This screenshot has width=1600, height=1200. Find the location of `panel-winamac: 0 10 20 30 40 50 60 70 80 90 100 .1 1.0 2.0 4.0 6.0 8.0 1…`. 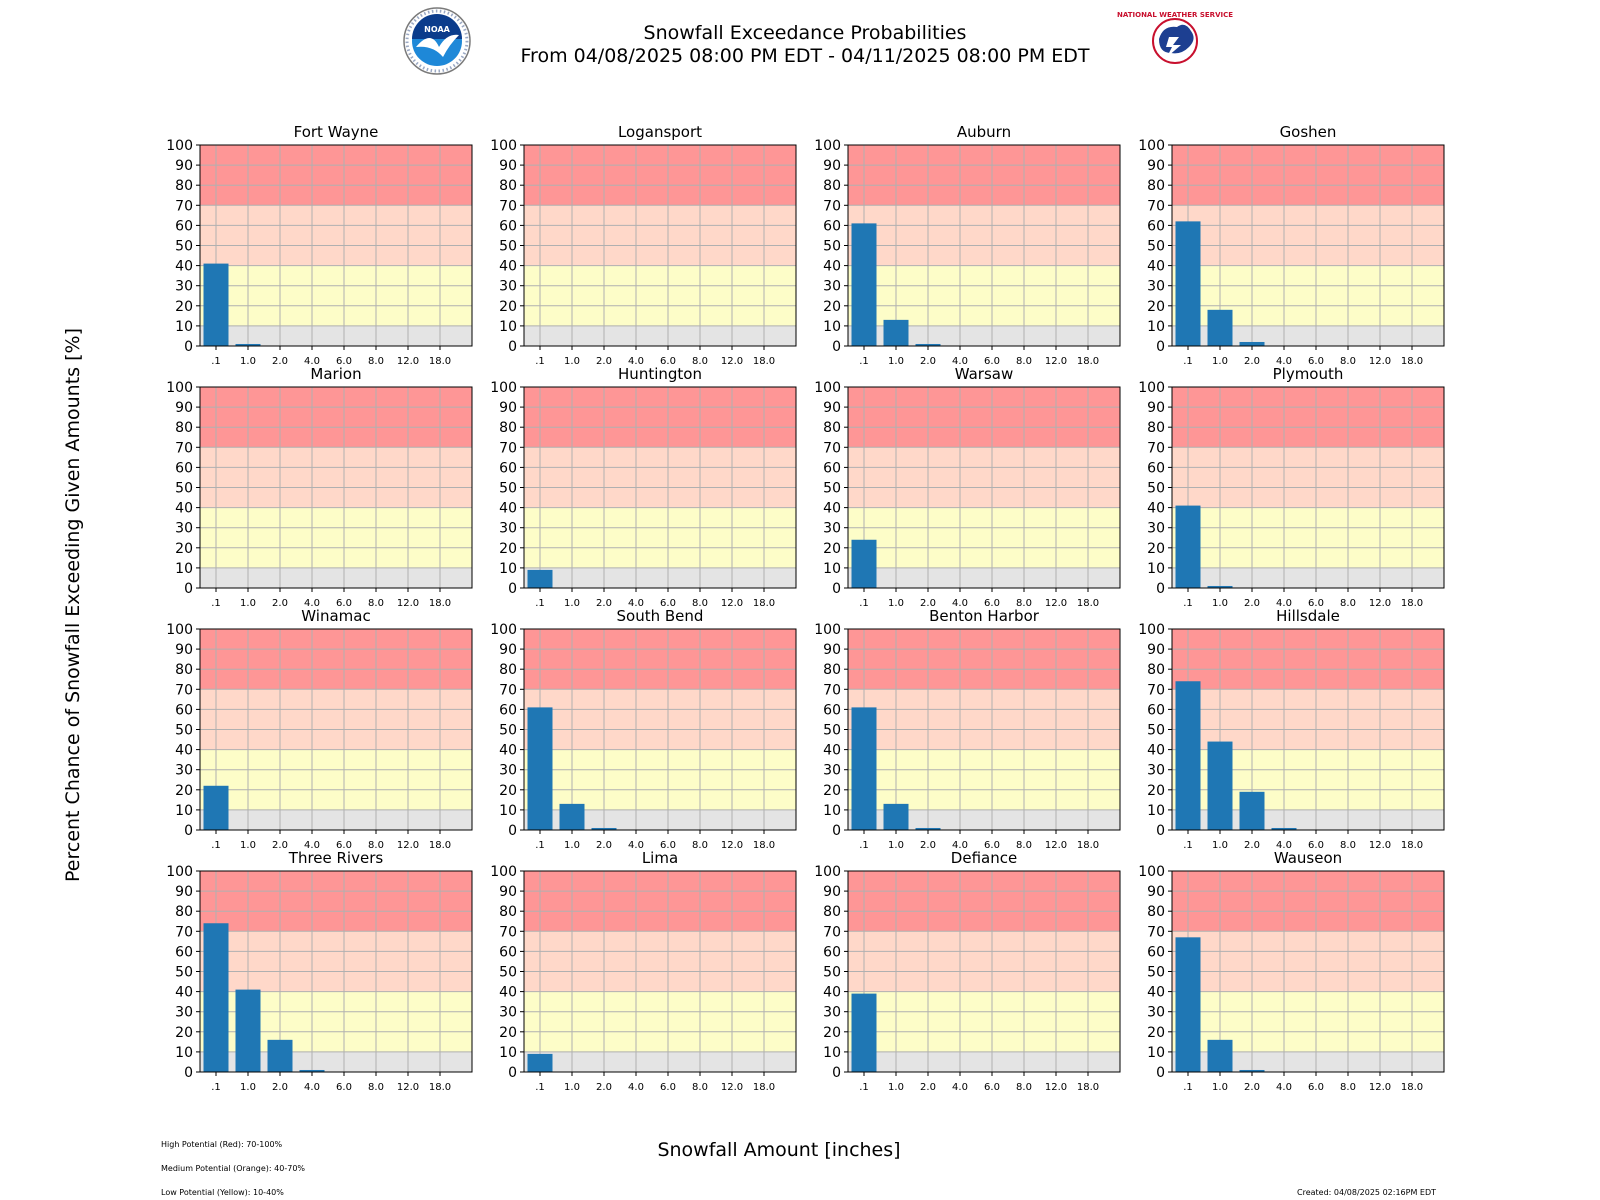

panel-winamac: 0 10 20 30 40 50 60 70 80 90 100 .1 1.0 2.0 4.0 6.0 8.0 1… is located at coordinates (319, 729).